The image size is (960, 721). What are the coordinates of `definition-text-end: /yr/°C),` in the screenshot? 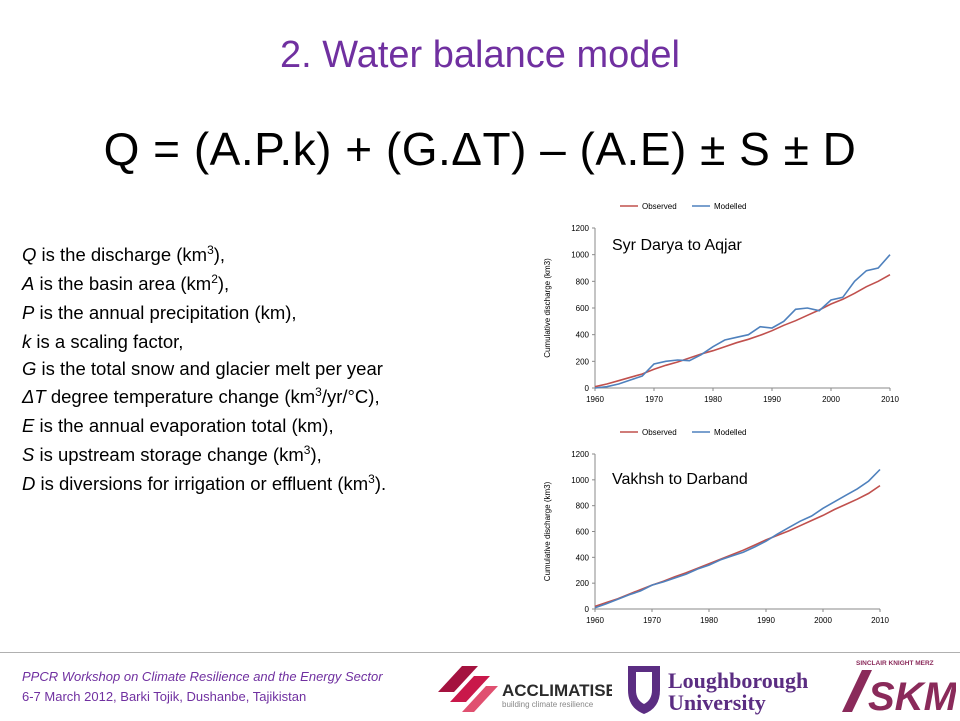 It's located at (350, 396).